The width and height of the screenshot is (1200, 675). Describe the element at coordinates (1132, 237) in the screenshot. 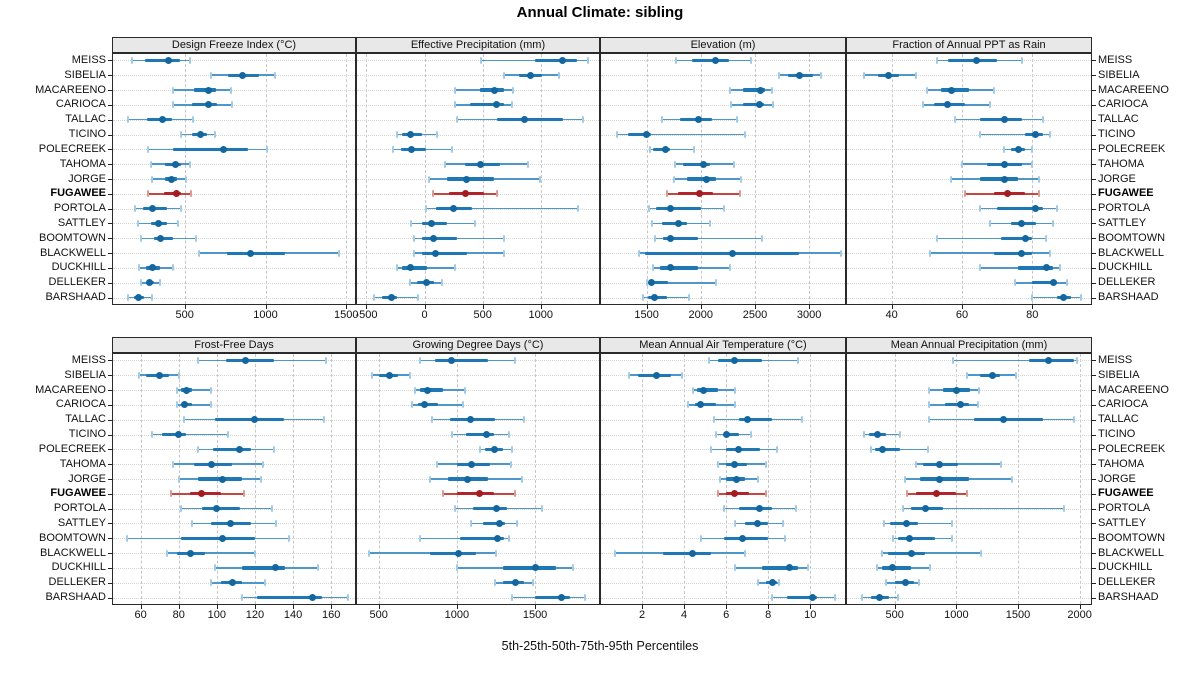

I see `site-label-right: BOOMTOWN` at that location.